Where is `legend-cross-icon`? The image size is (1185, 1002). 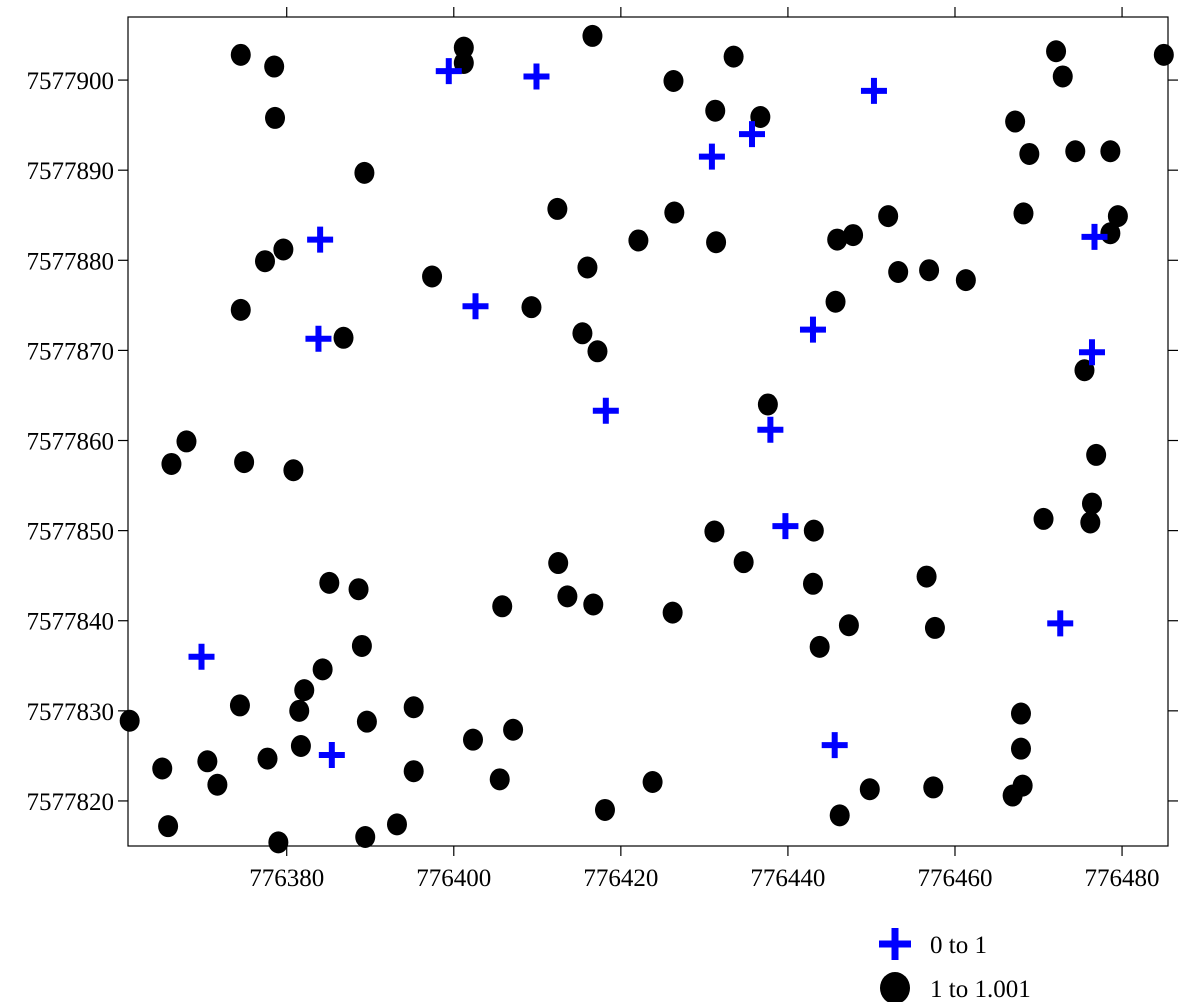 legend-cross-icon is located at coordinates (895, 944).